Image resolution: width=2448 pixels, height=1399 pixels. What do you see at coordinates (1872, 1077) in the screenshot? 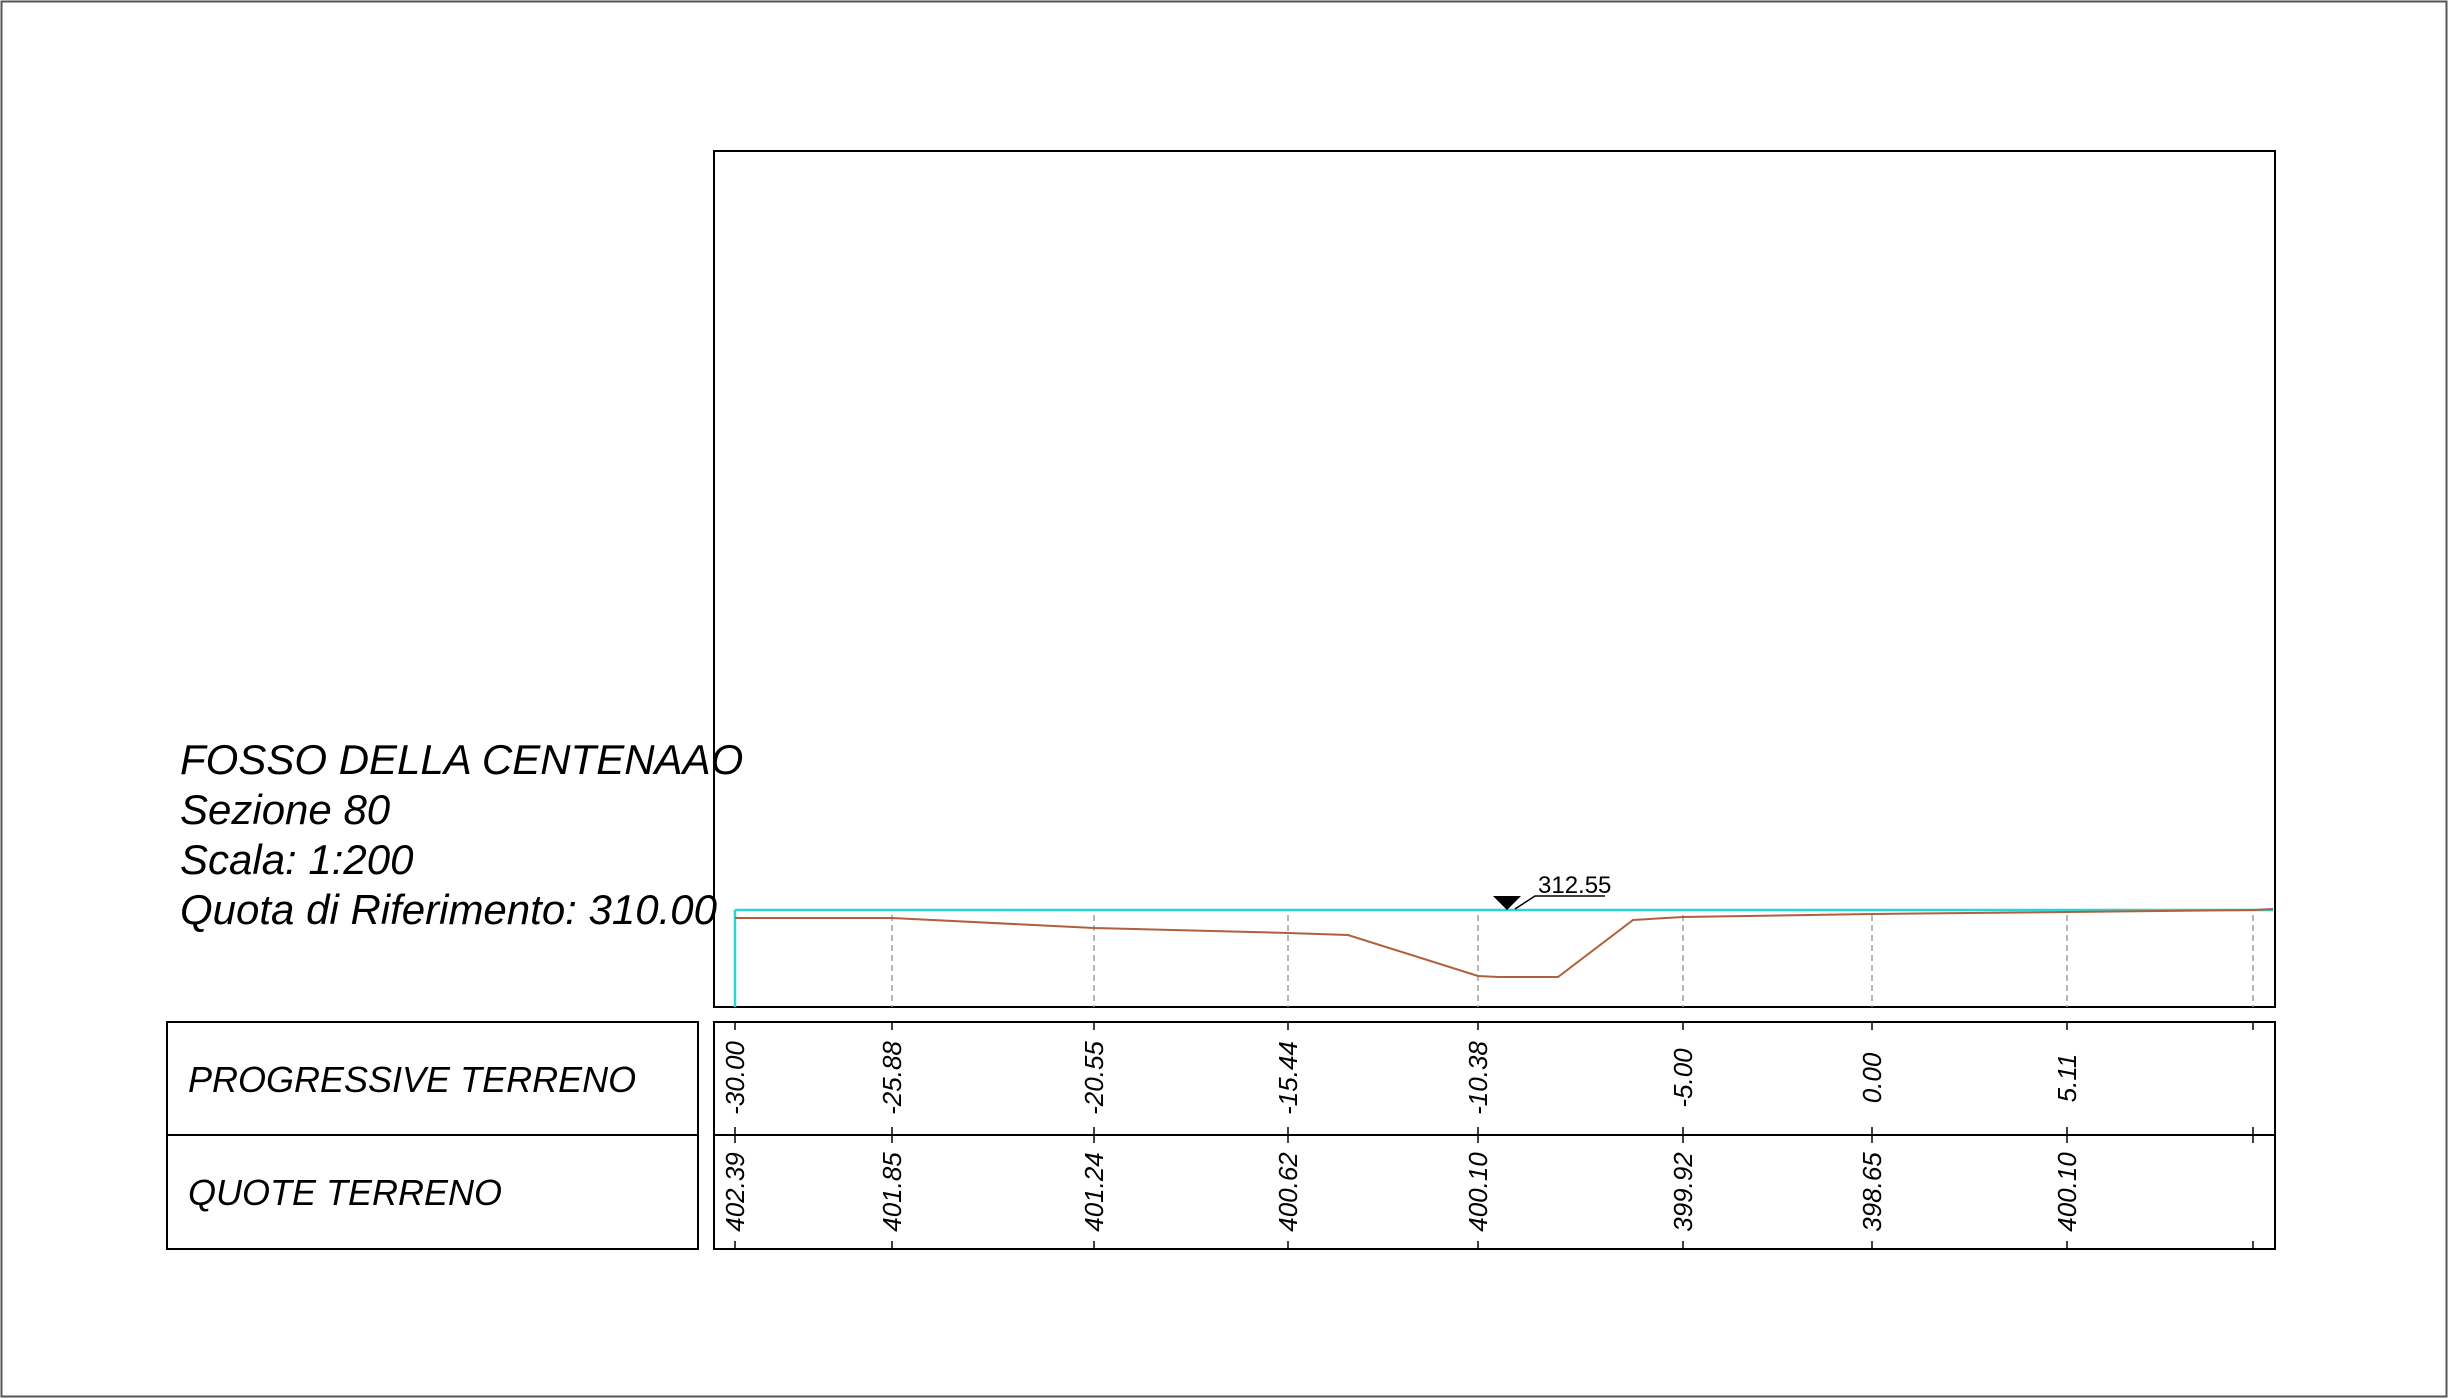
I see `progressive-value: 0.00` at bounding box center [1872, 1077].